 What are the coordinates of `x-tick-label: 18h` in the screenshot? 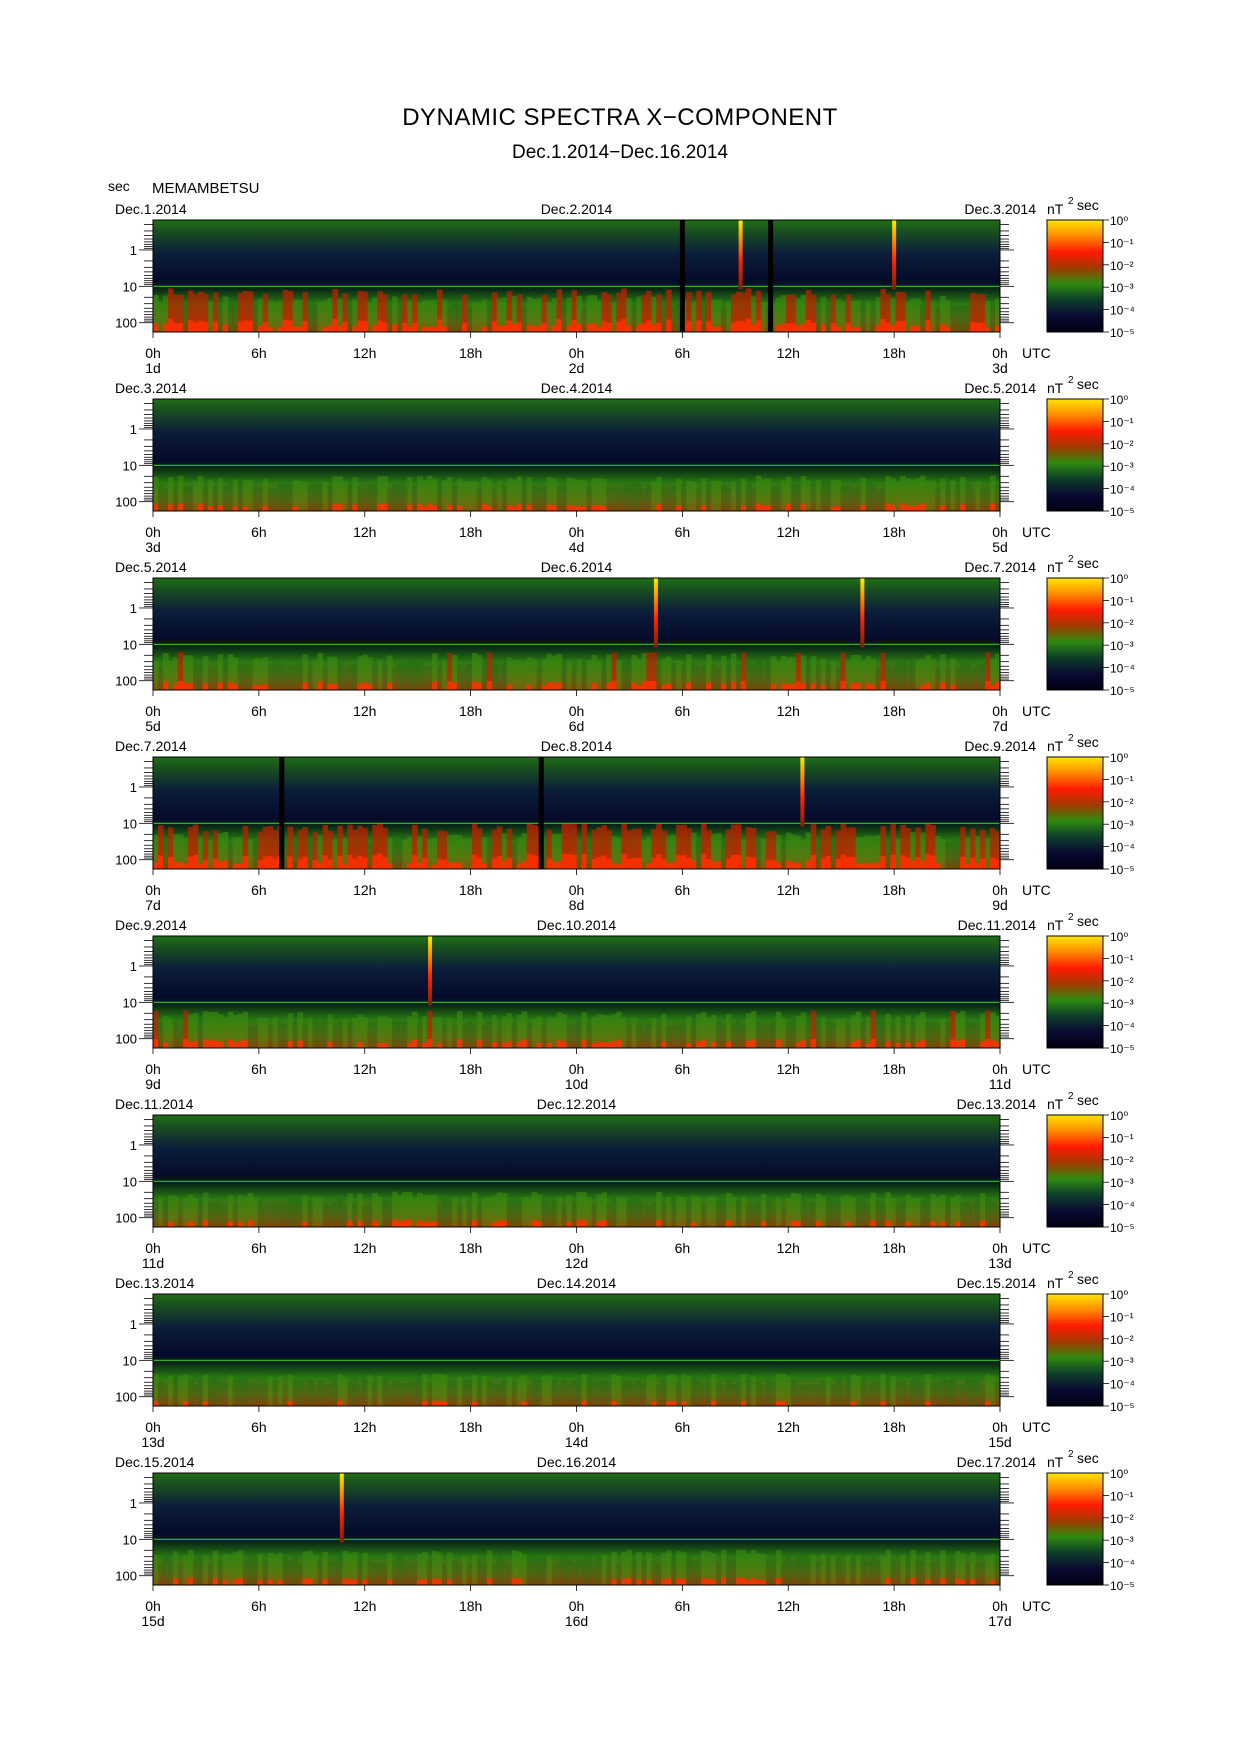 It's located at (893, 532).